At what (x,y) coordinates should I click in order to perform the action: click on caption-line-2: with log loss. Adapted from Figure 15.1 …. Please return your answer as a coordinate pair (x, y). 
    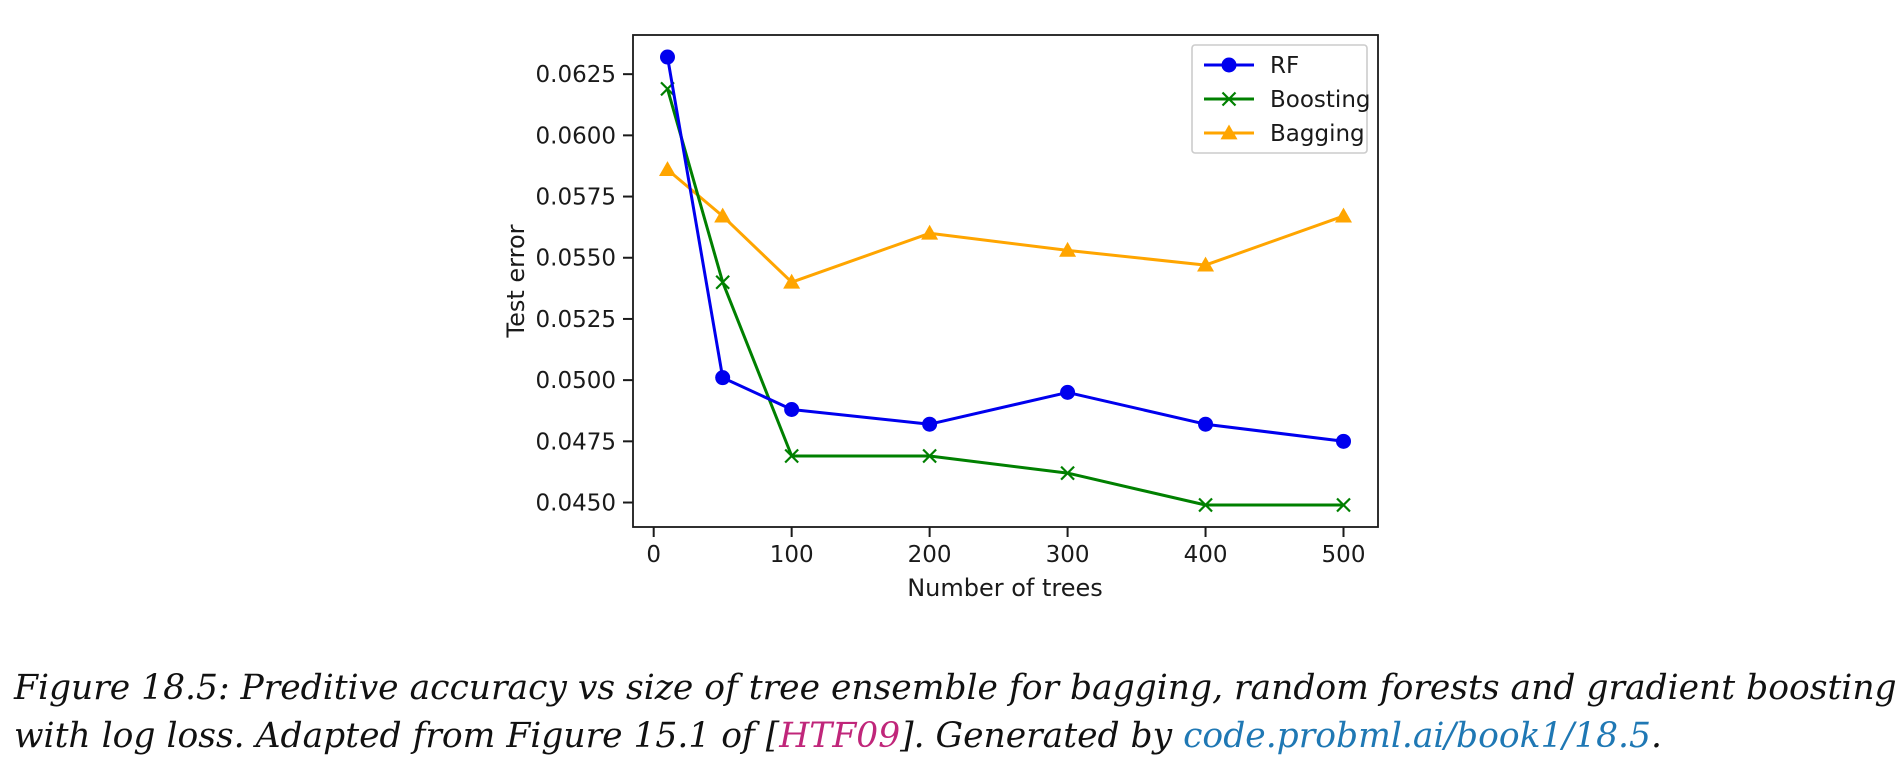
    Looking at the image, I should click on (954, 736).